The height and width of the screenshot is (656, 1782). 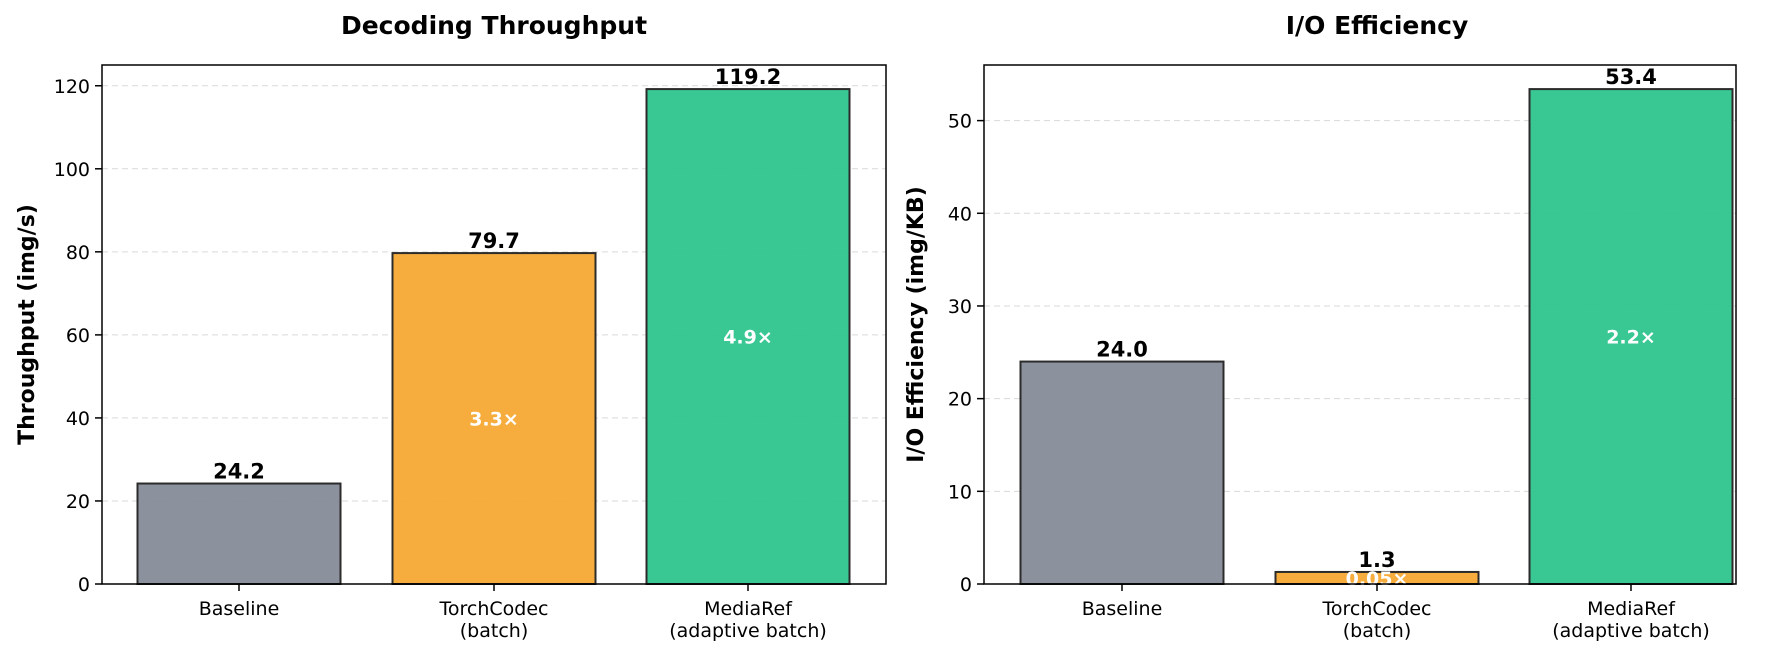 What do you see at coordinates (916, 324) in the screenshot?
I see `panel2-ylabel: I/O Efficiency (img/KB)` at bounding box center [916, 324].